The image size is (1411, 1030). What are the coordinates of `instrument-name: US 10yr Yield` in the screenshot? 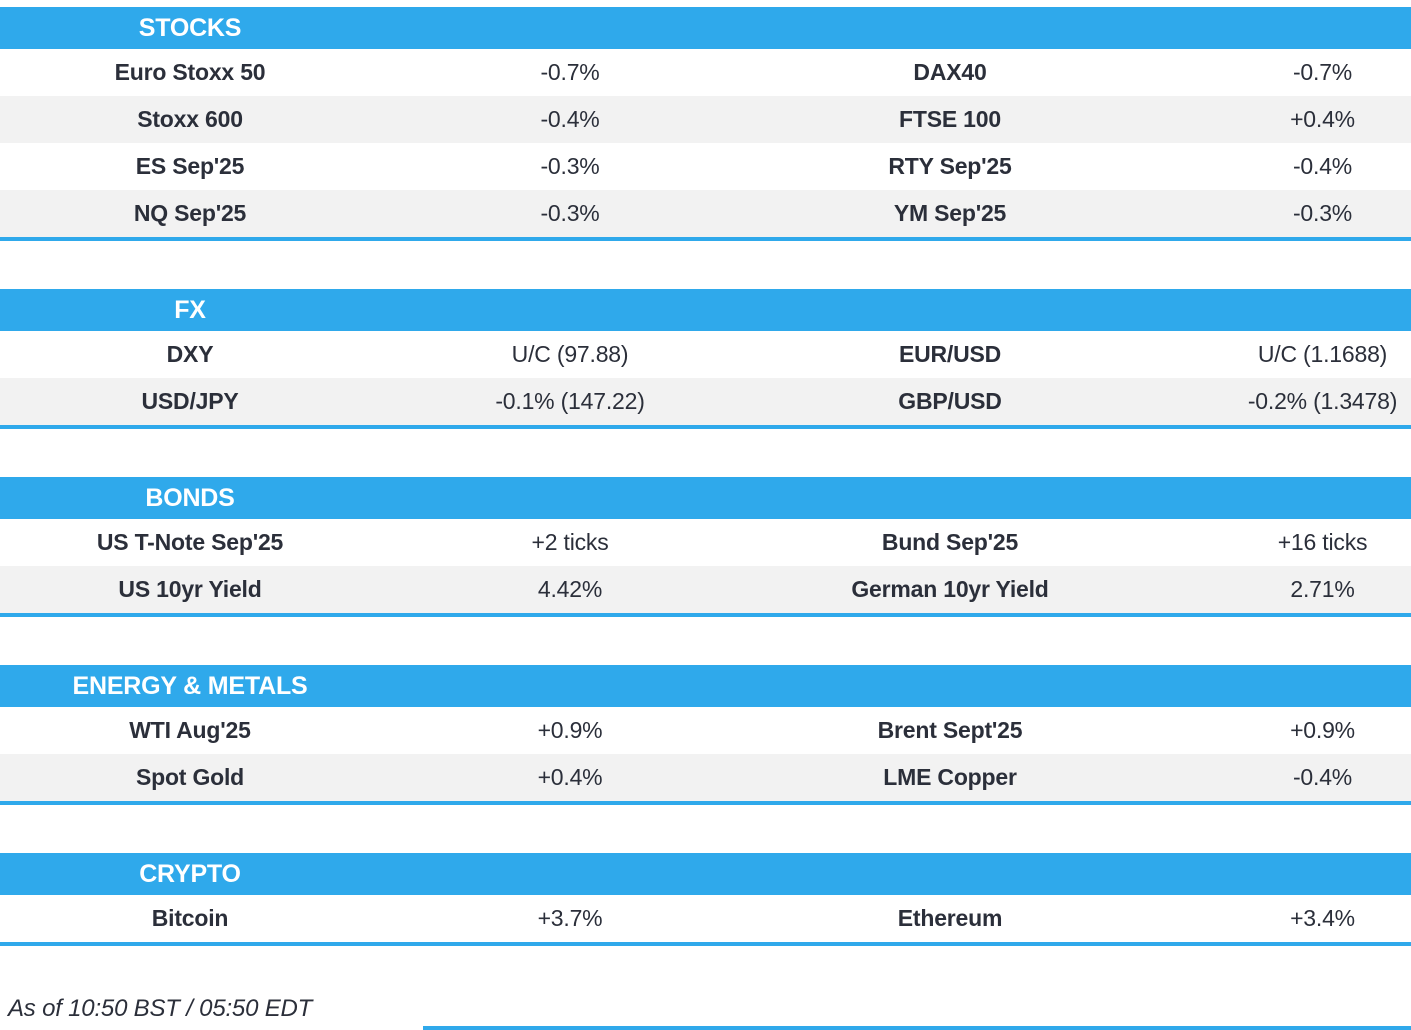 It's located at (190, 589).